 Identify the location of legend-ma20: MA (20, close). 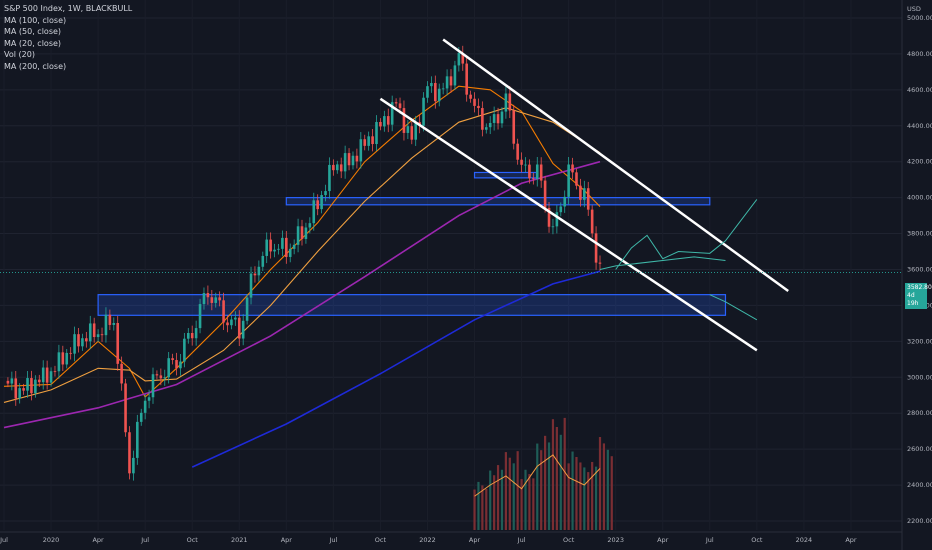
(33, 43).